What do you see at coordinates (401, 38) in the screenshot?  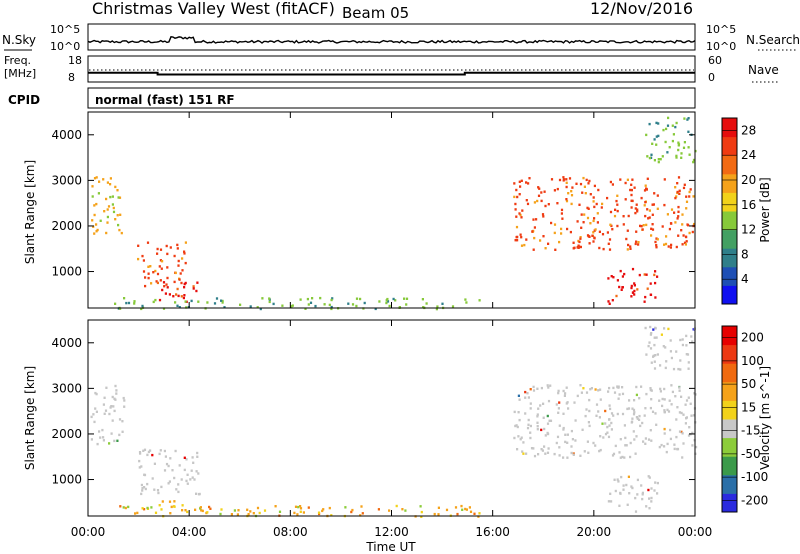 I see `sky-search-panel: N.Sky 10^5 10^0 N.Search 10^5 10^0` at bounding box center [401, 38].